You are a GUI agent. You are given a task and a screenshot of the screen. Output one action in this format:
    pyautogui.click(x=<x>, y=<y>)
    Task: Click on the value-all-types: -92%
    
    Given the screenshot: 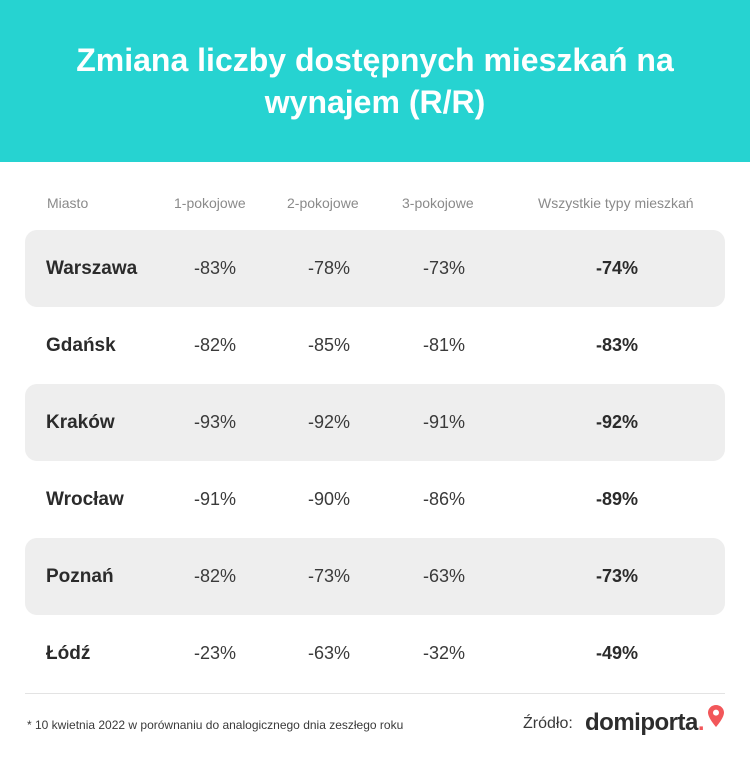 What is the action you would take?
    pyautogui.click(x=617, y=422)
    